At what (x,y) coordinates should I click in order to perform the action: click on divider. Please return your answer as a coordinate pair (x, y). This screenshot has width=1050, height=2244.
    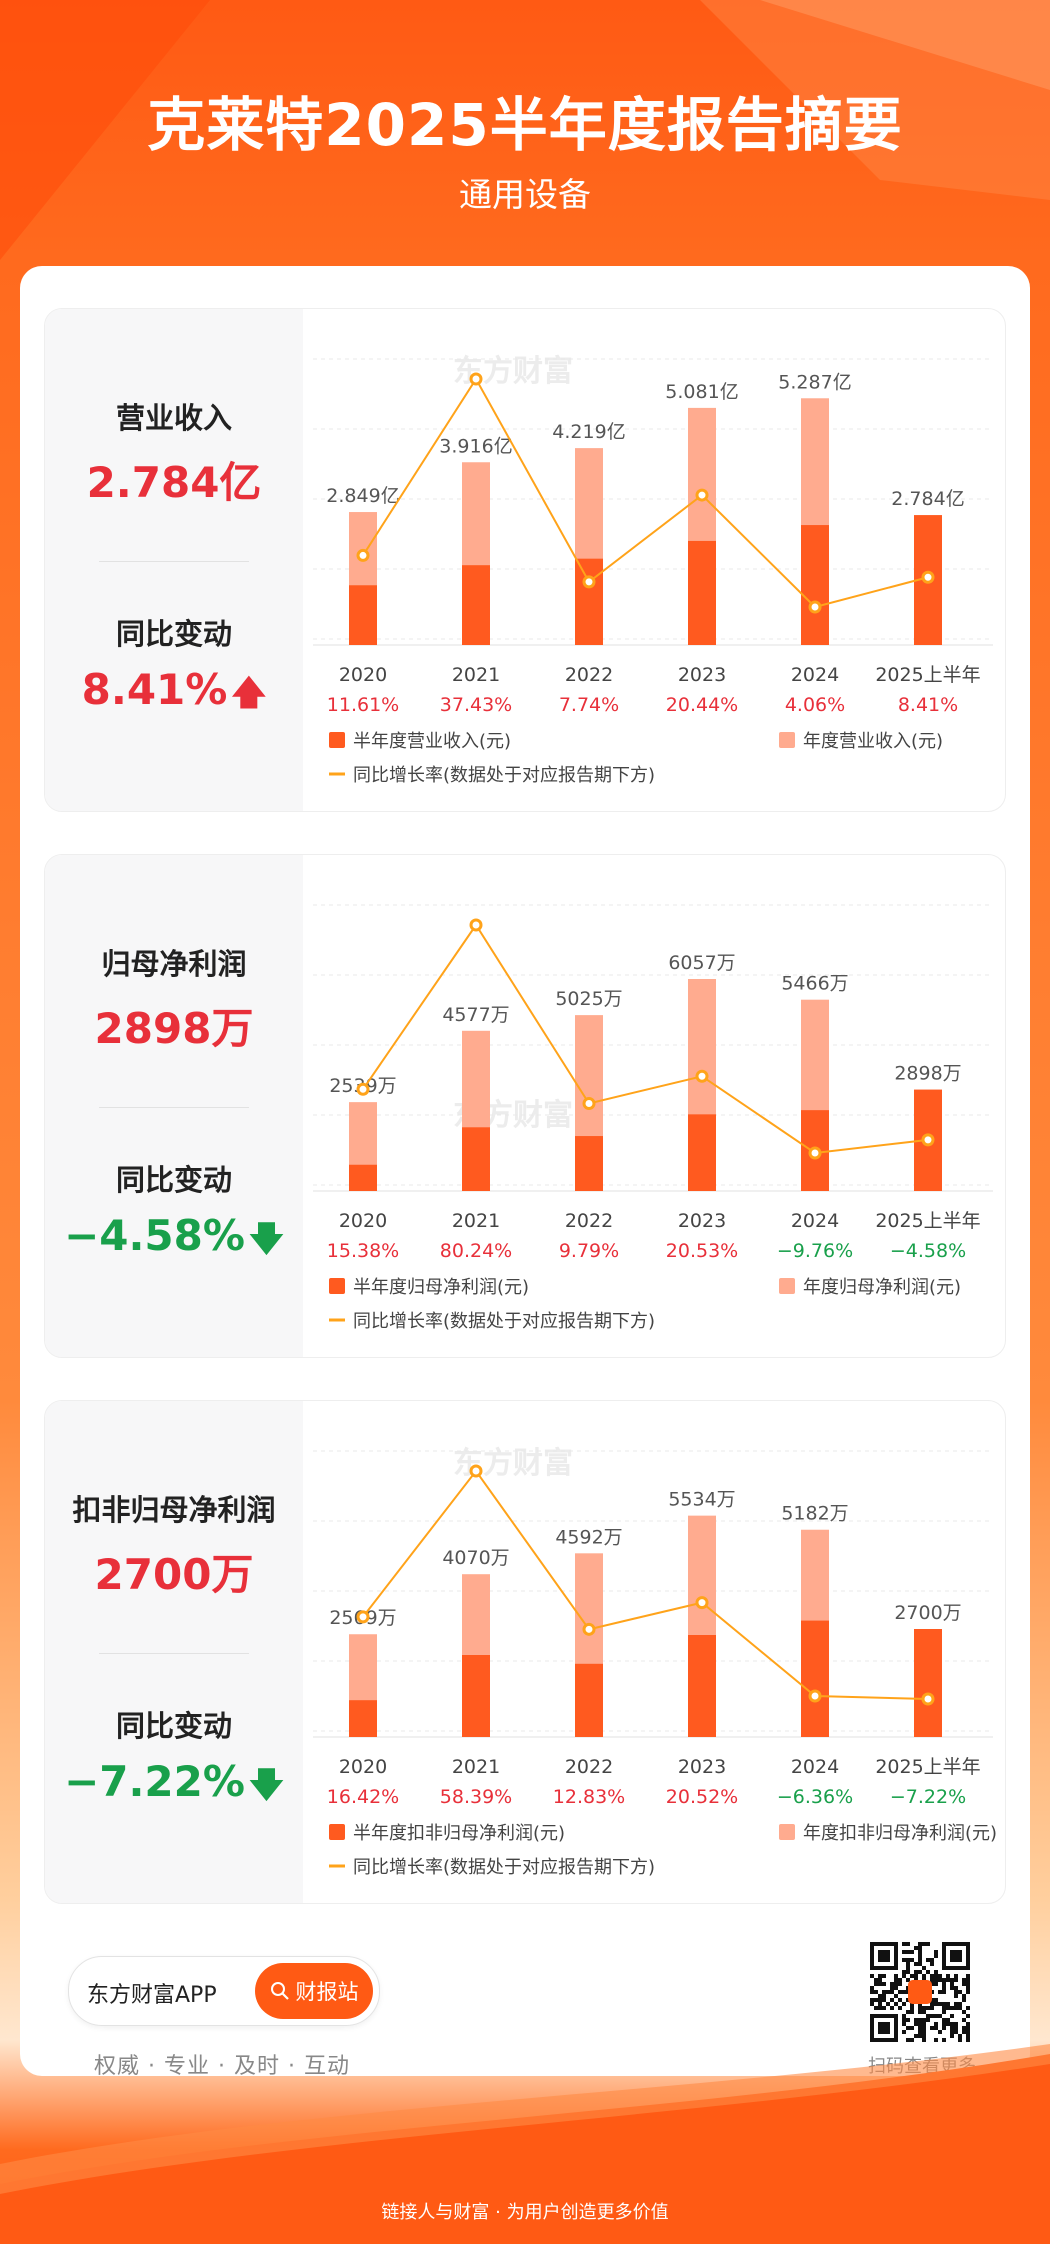
    Looking at the image, I should click on (174, 561).